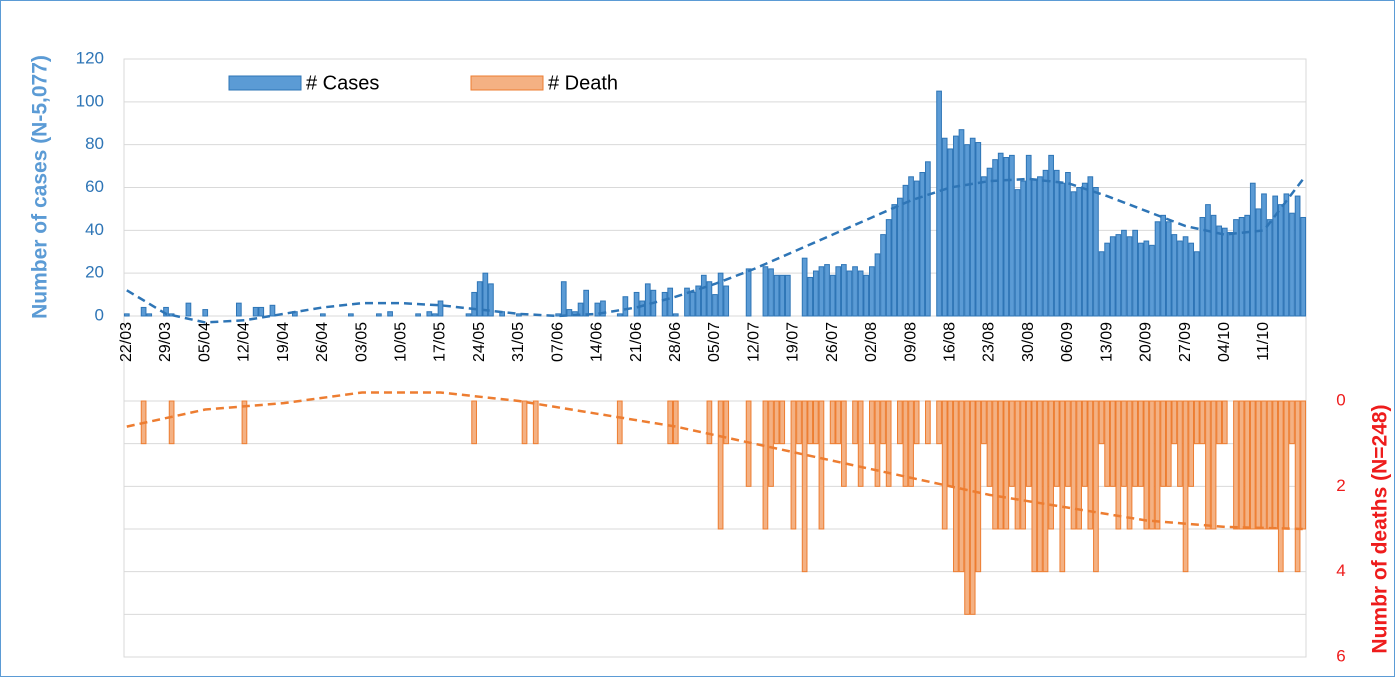 This screenshot has width=1395, height=677. What do you see at coordinates (1106, 342) in the screenshot?
I see `x-tick-label: 13/09` at bounding box center [1106, 342].